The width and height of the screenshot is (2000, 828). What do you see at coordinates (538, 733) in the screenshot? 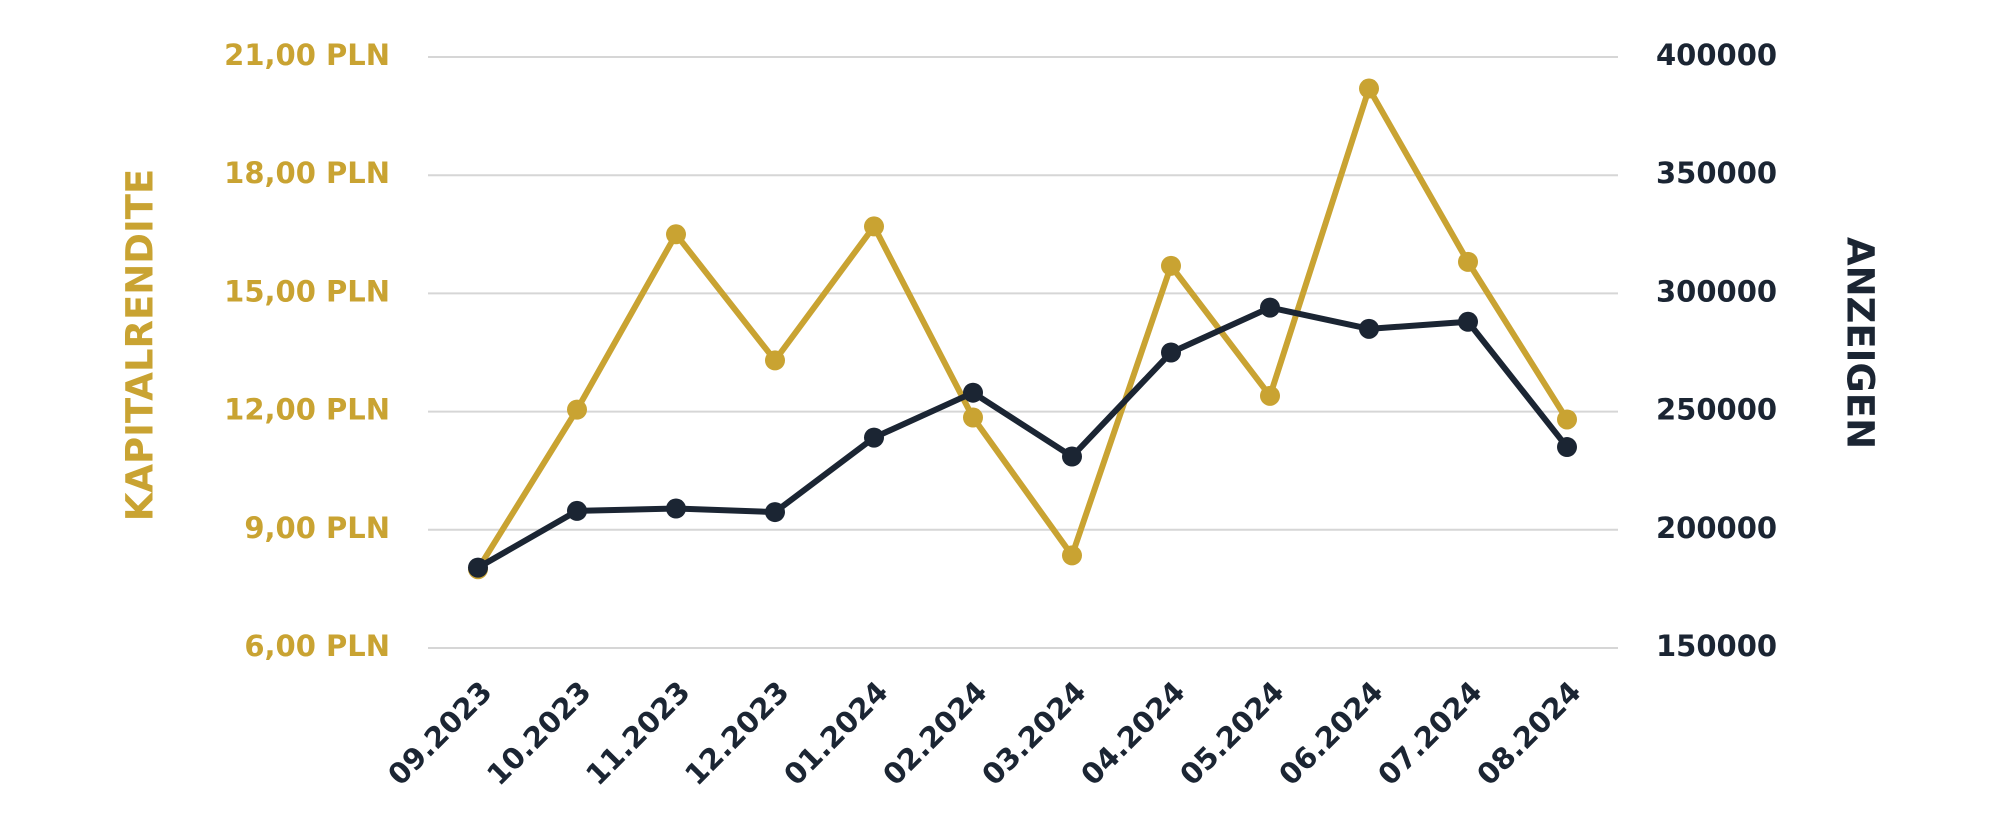
I see `x-tick-label: 10.2023` at bounding box center [538, 733].